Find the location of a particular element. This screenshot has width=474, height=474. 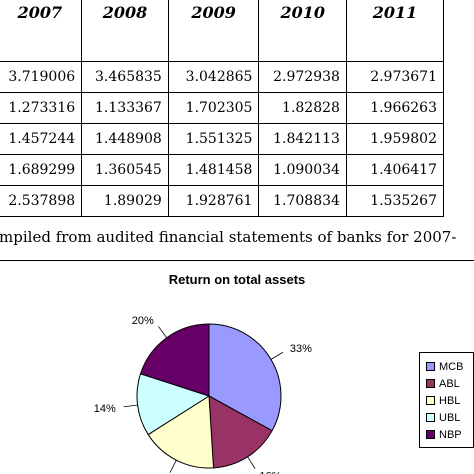

table-cell: 1.966263 is located at coordinates (395, 108).